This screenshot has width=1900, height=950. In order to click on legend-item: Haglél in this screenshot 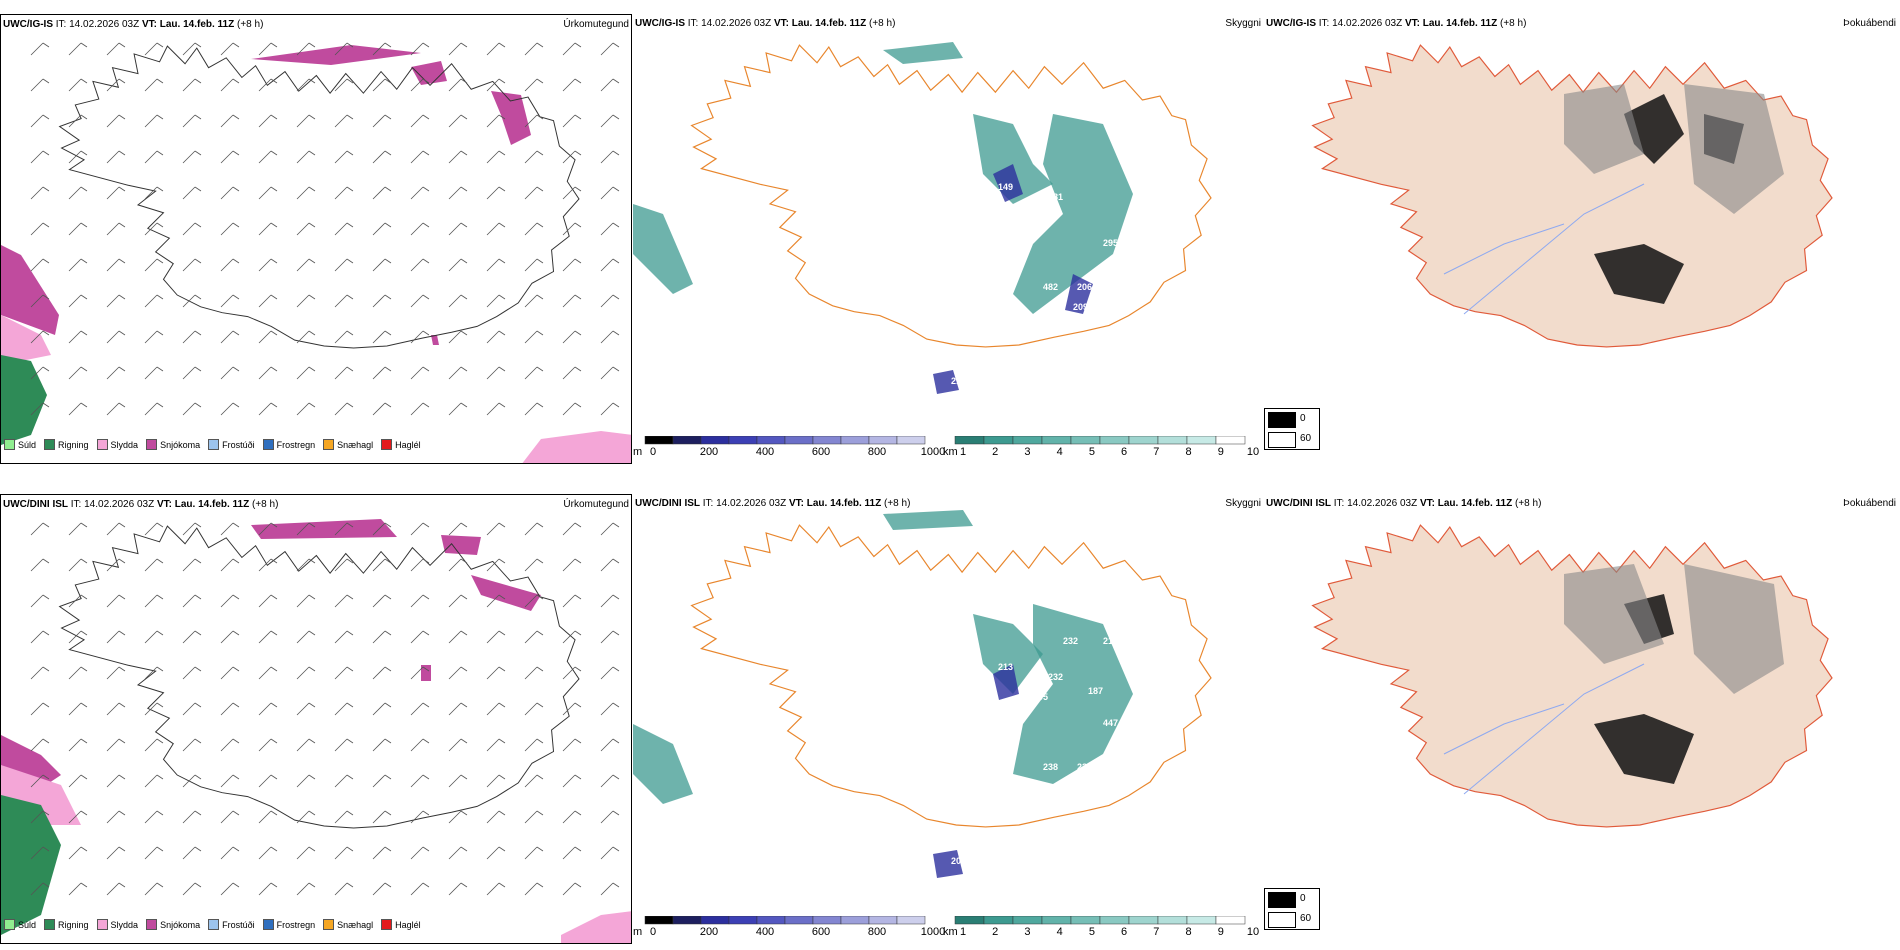, I will do `click(401, 444)`.